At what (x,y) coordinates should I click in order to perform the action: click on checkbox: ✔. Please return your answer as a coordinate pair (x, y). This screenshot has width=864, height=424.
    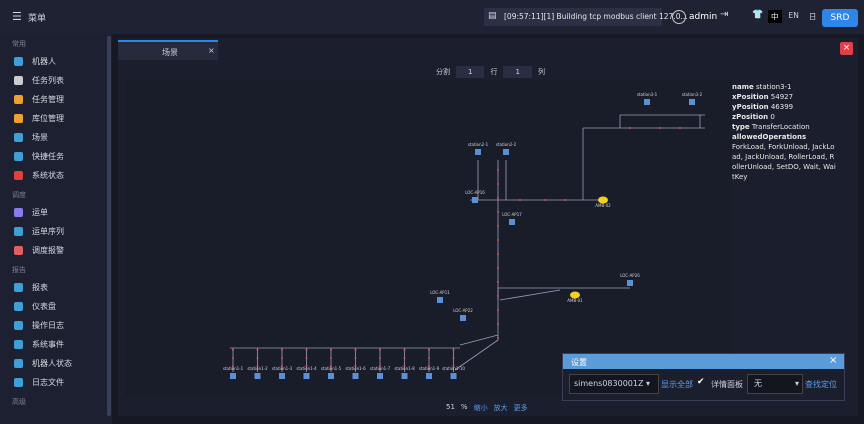
    Looking at the image, I should click on (701, 382).